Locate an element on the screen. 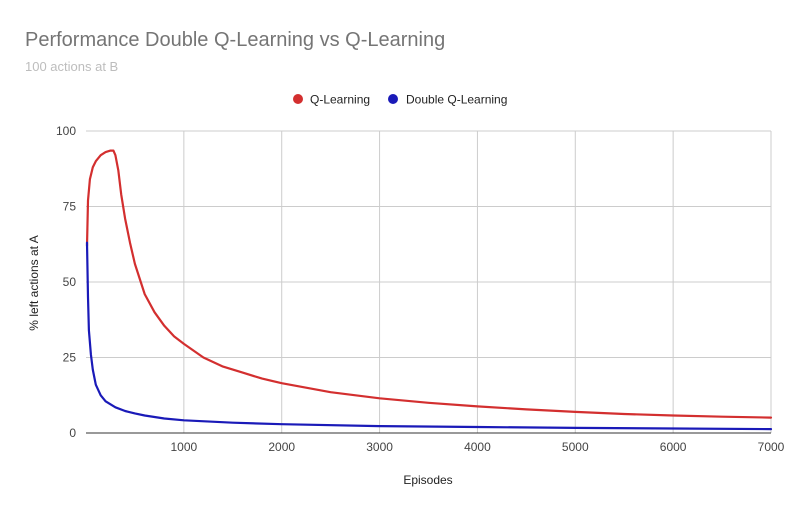  x-tick-label: 5000 is located at coordinates (575, 447).